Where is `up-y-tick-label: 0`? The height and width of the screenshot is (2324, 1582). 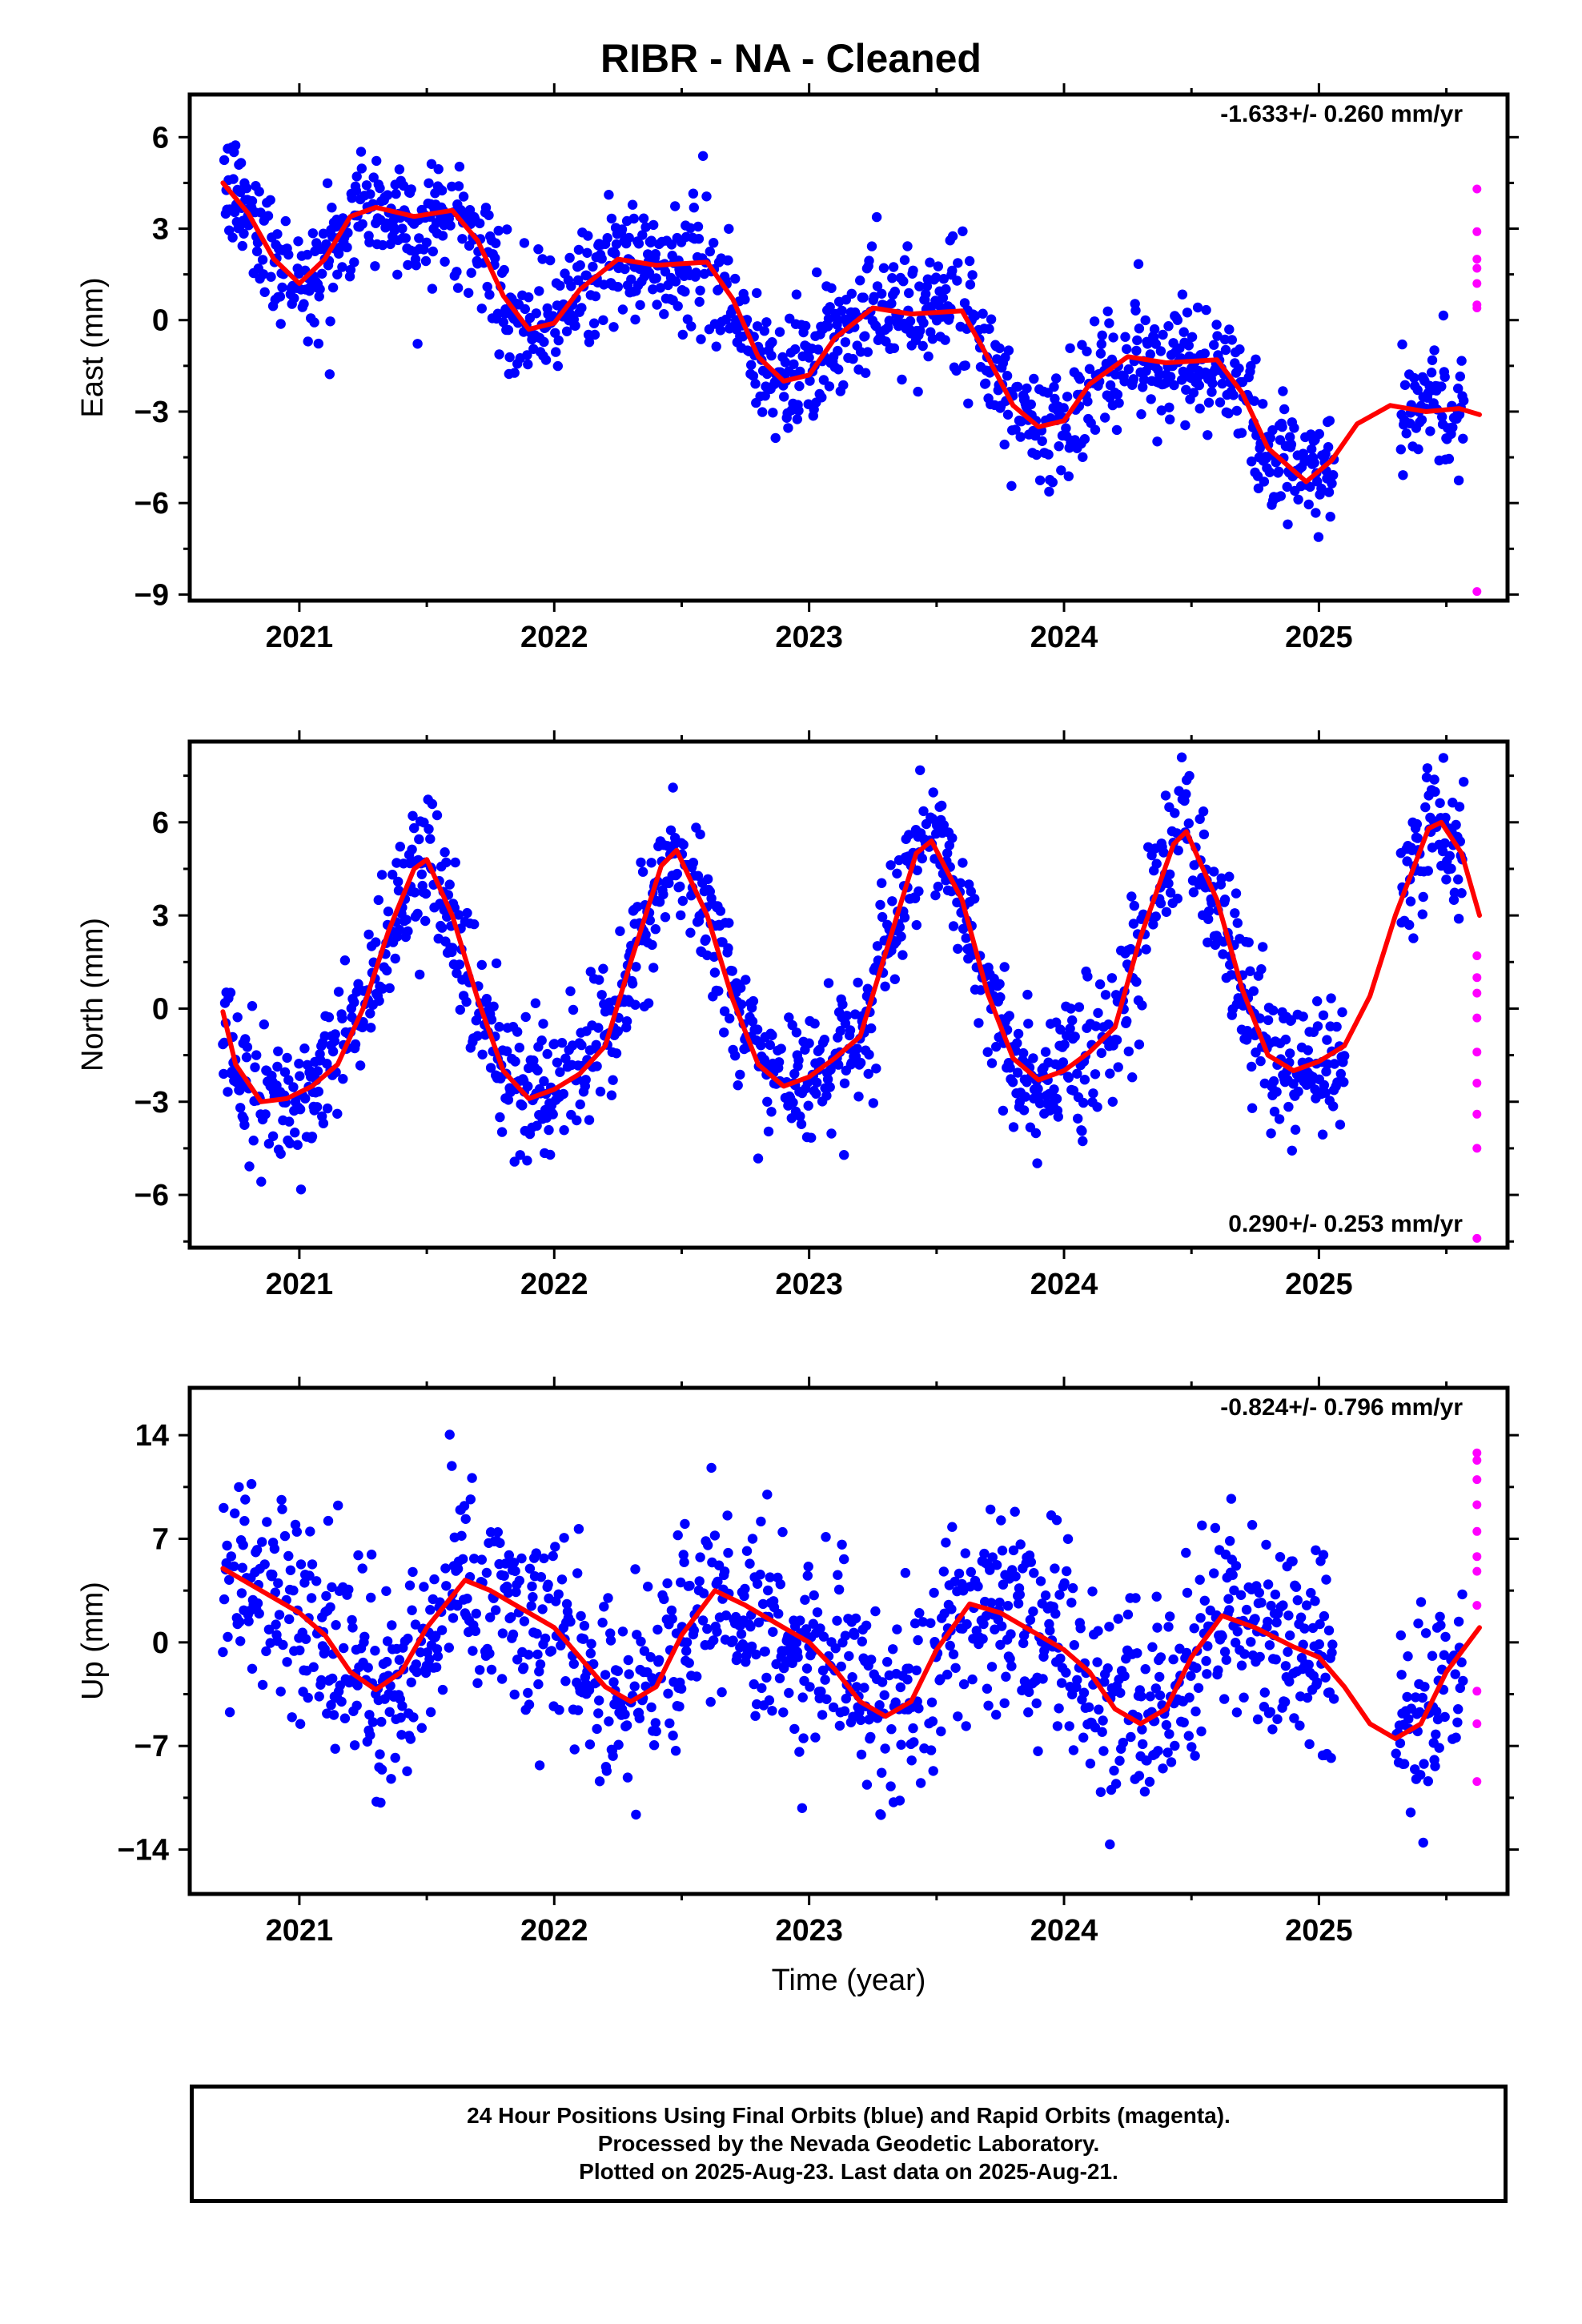
up-y-tick-label: 0 is located at coordinates (161, 1643).